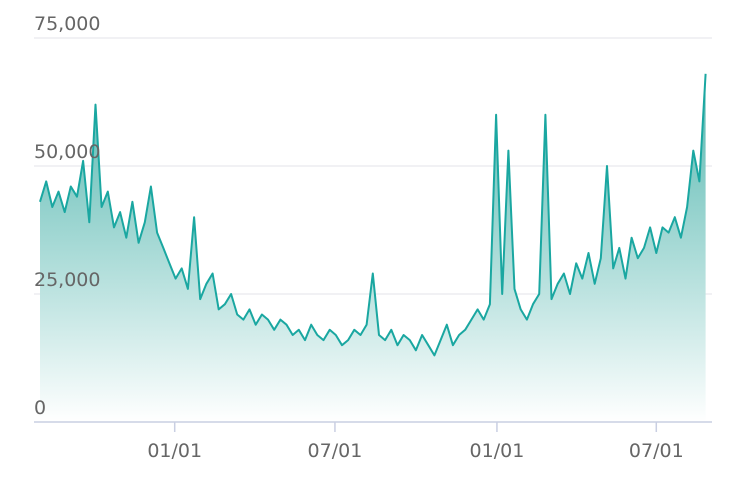  Describe the element at coordinates (40, 408) in the screenshot. I see `y-tick-label: 0` at that location.